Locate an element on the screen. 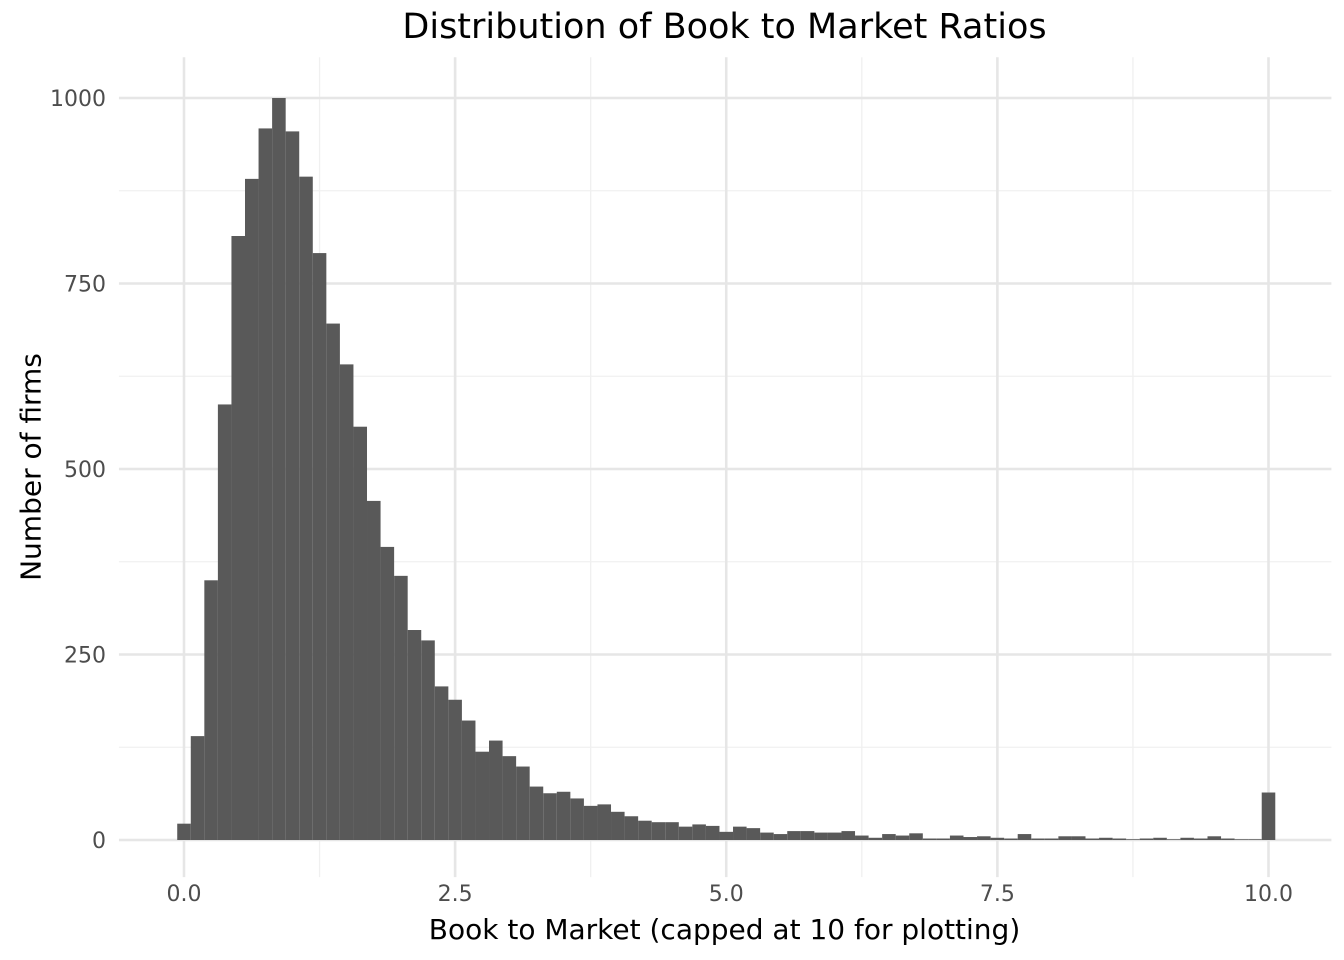 The height and width of the screenshot is (960, 1344). y-tick-label: 500 is located at coordinates (85, 470).